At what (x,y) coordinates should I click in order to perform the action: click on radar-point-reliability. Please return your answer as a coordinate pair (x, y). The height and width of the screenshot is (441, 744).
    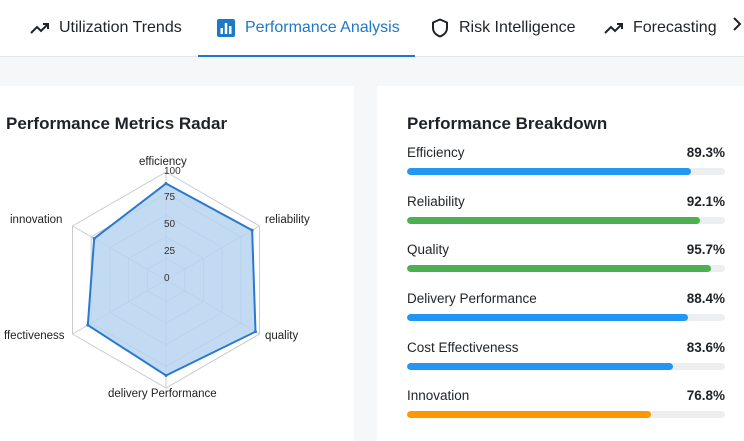
    Looking at the image, I should click on (252, 230).